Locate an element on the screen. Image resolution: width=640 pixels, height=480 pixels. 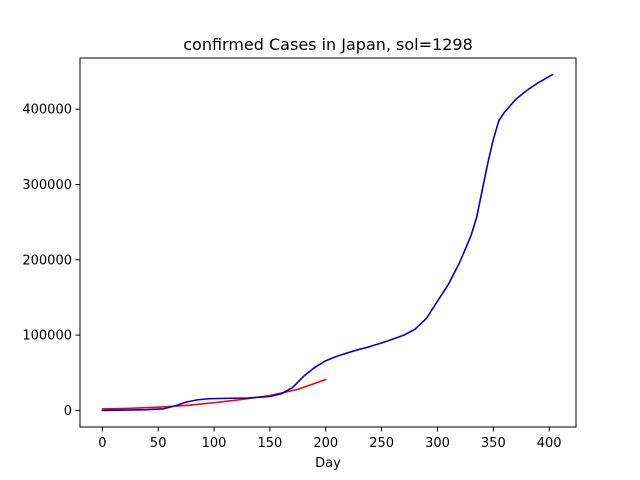
y-axis: 0 100000 200000 300000 400000 is located at coordinates (51, 261).